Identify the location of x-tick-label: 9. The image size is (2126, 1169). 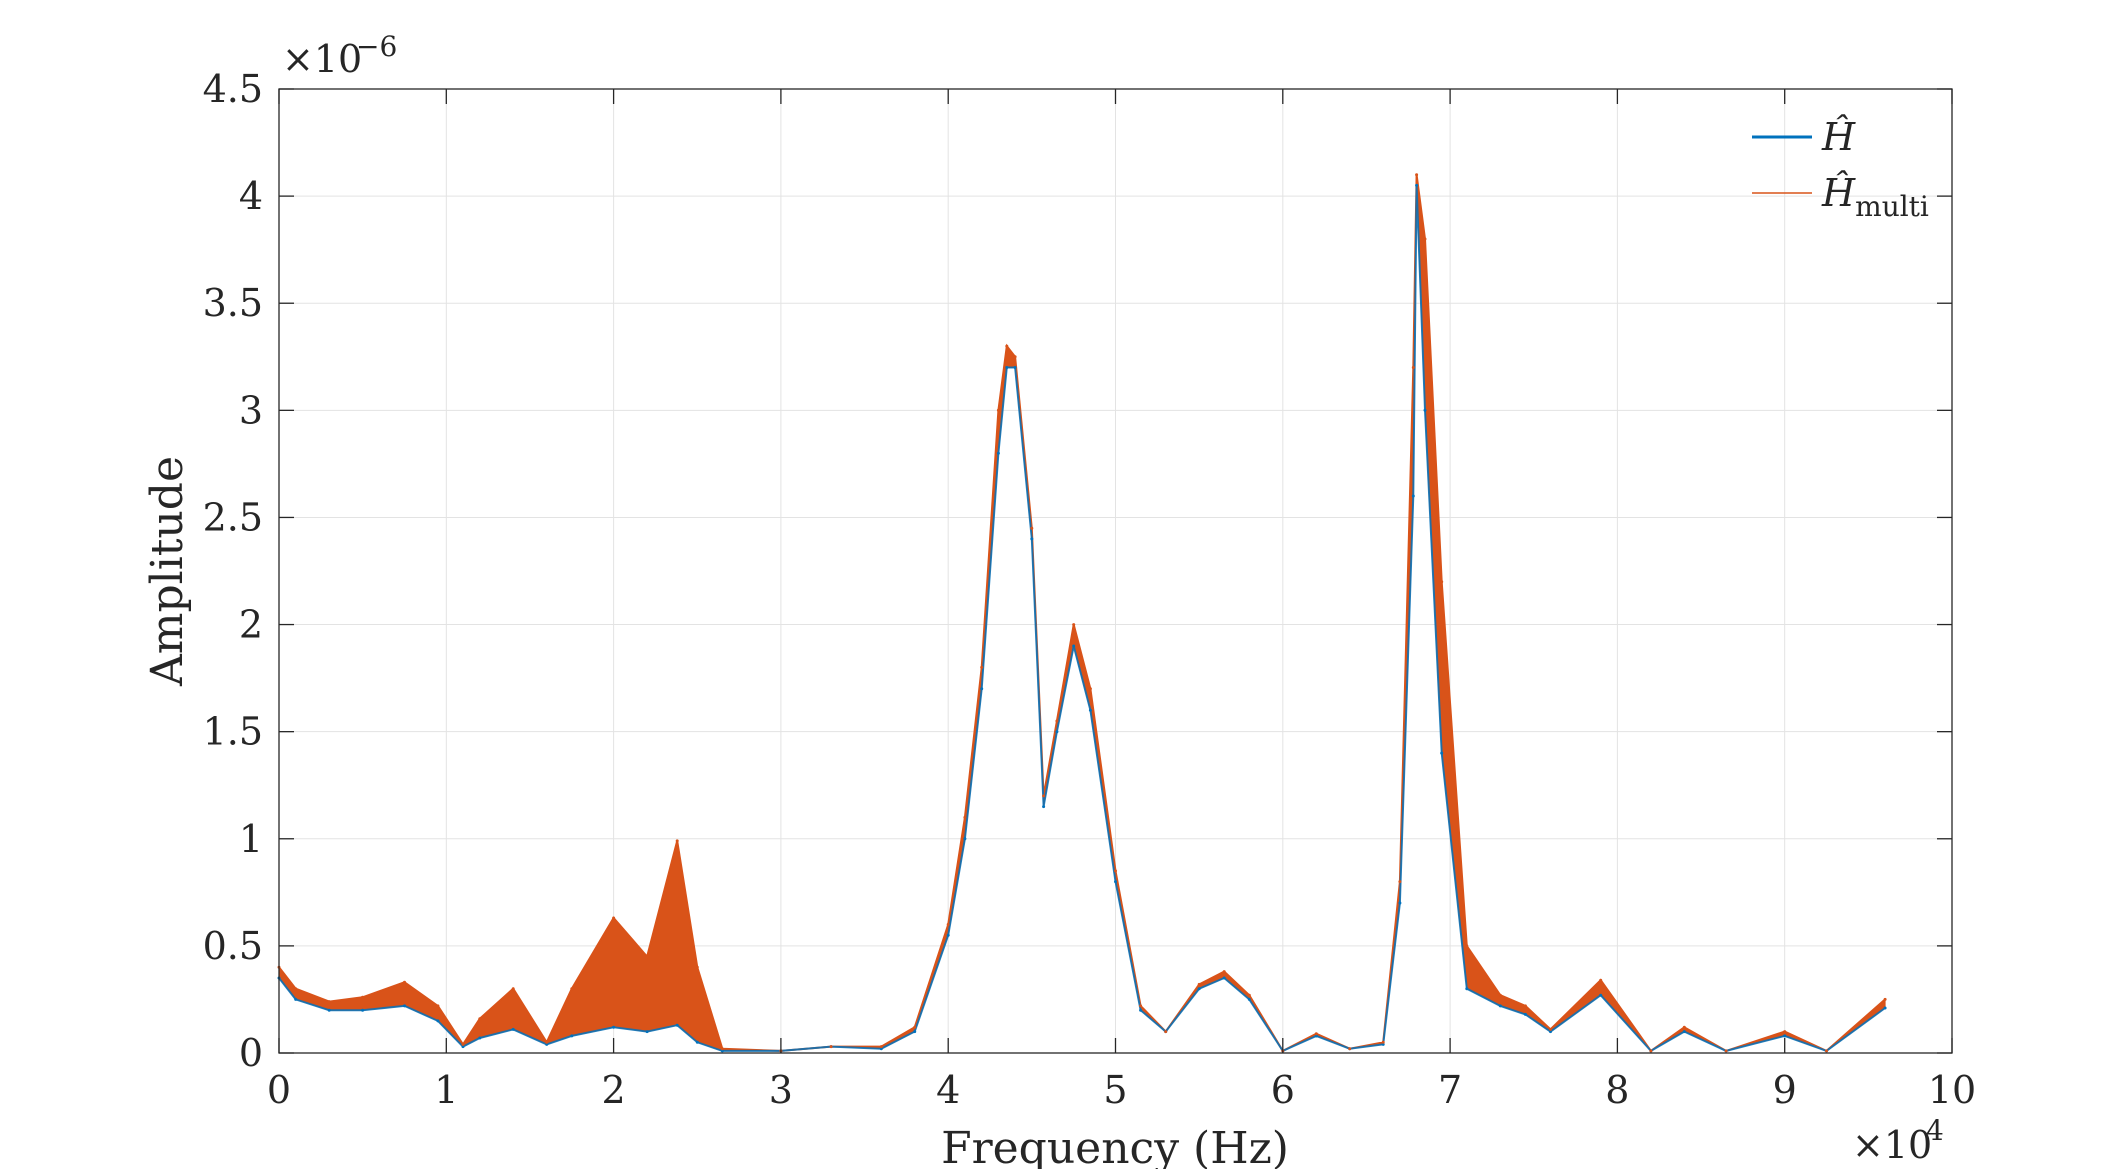
(1785, 1090).